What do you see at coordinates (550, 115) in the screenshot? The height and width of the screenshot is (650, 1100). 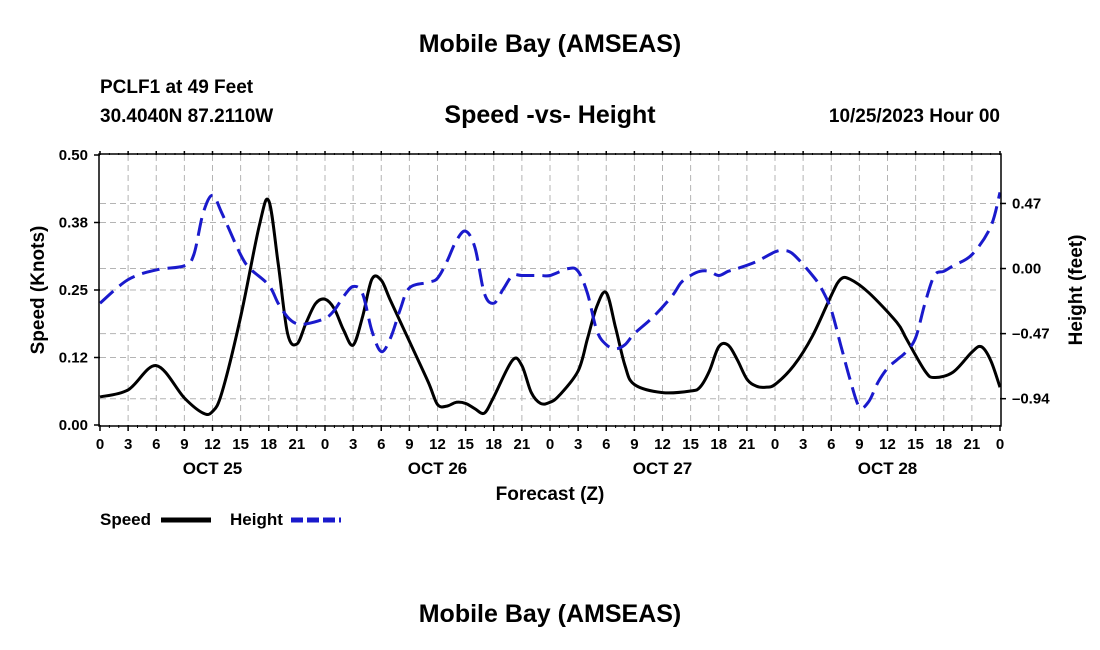 I see `chart-subtitle: Speed -vs- Height` at bounding box center [550, 115].